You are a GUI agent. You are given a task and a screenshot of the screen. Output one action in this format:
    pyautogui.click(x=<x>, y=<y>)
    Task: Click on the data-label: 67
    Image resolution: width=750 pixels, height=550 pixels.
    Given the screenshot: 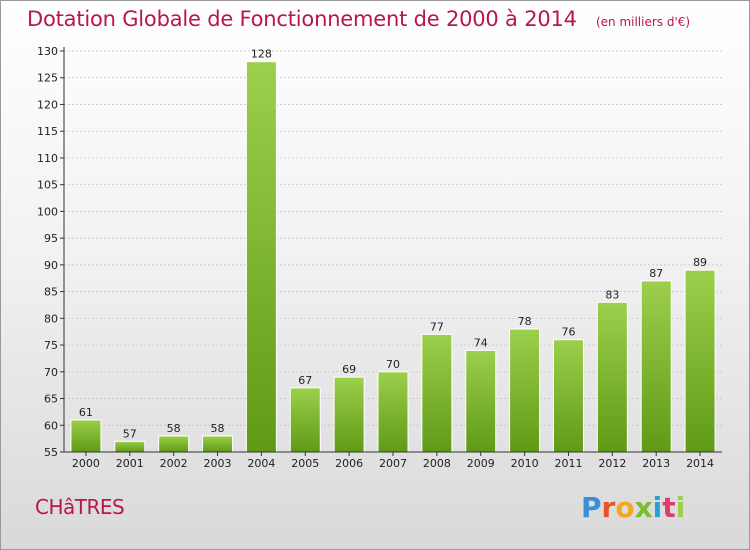 What is the action you would take?
    pyautogui.click(x=305, y=380)
    